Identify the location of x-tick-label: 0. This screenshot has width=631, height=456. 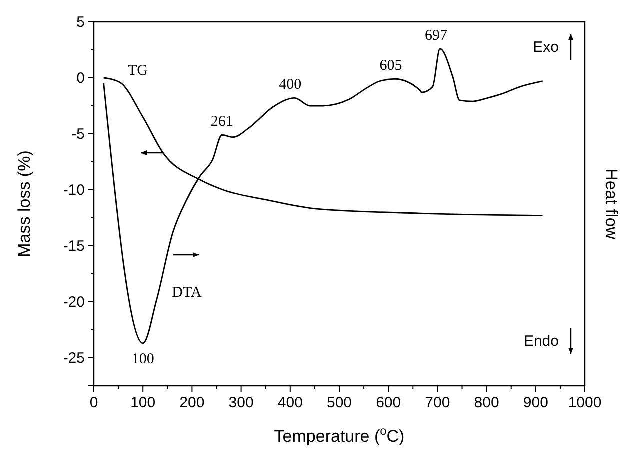
(94, 403).